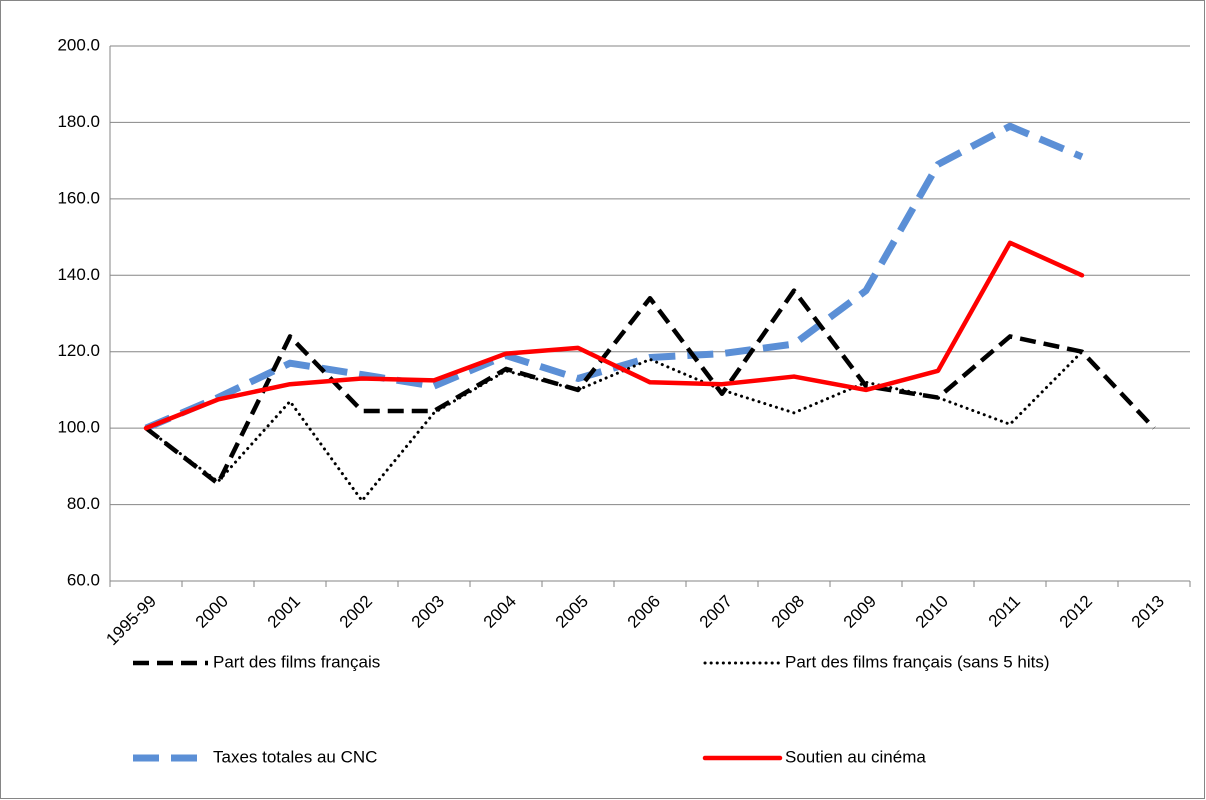 The height and width of the screenshot is (800, 1206). Describe the element at coordinates (614, 426) in the screenshot. I see `series-line` at that location.